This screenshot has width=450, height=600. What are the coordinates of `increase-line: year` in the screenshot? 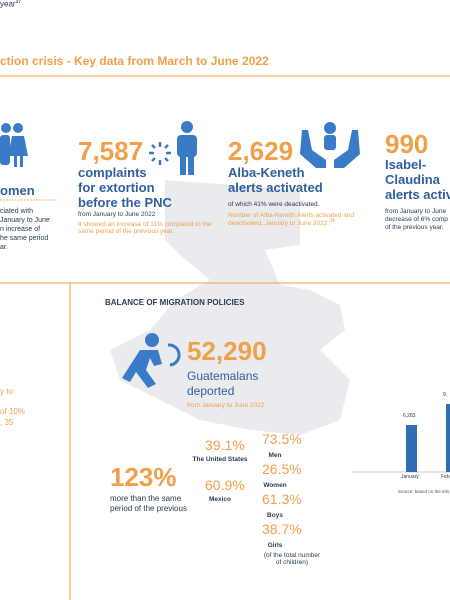 It's located at (8, 4).